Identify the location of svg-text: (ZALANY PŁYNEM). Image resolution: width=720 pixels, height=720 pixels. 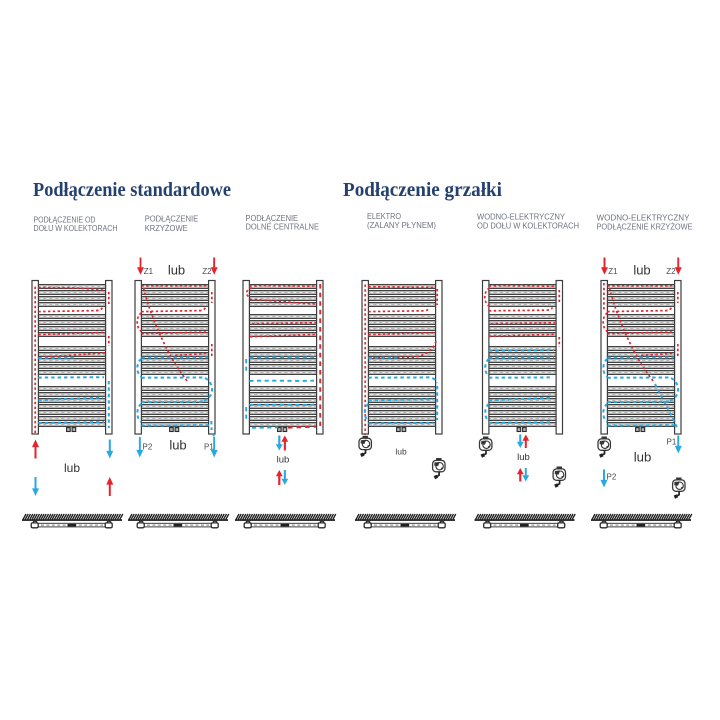
(401, 225).